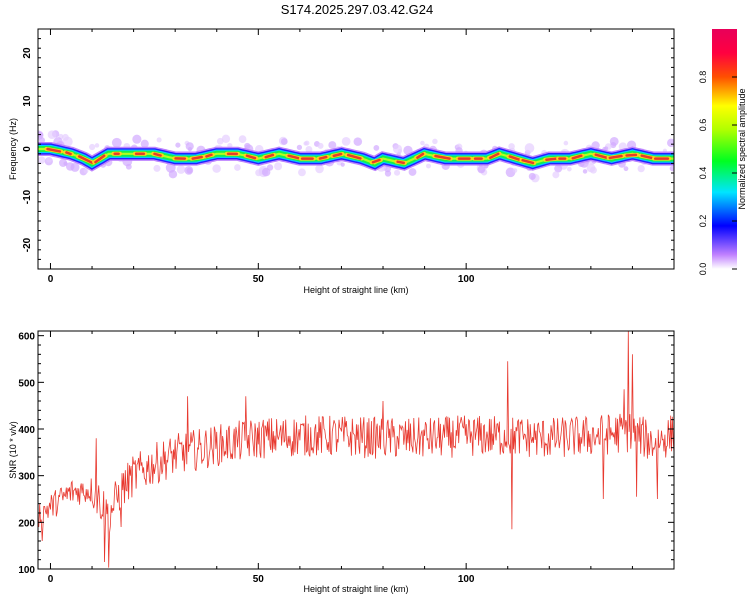  I want to click on heatmap-y-tick-label: 20, so click(27, 53).